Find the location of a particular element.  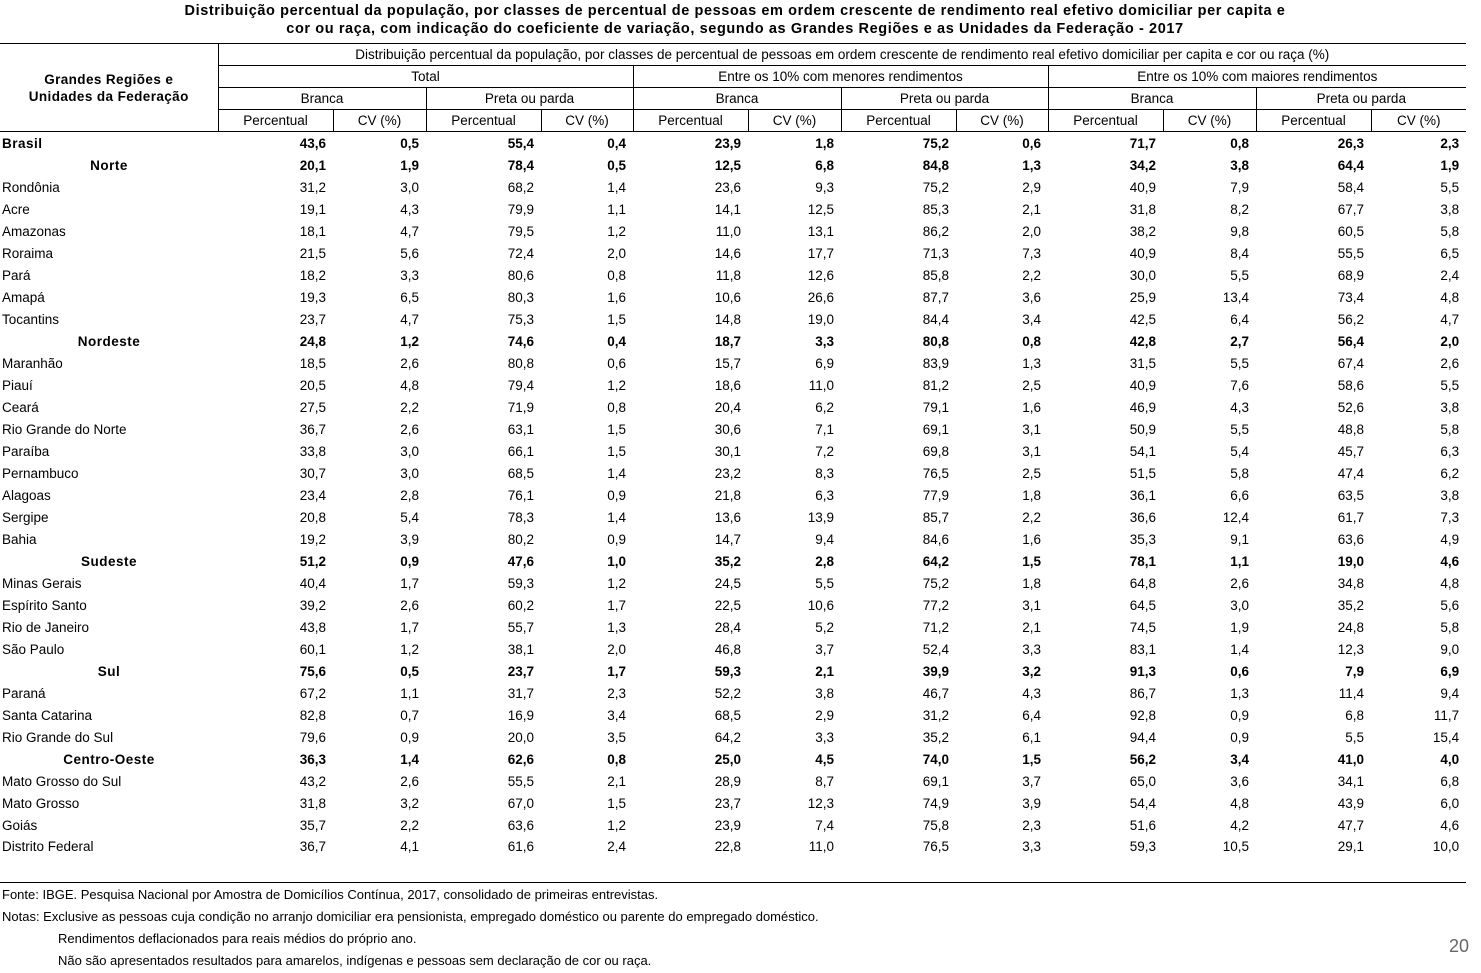

row-label: Acre is located at coordinates (16, 209).